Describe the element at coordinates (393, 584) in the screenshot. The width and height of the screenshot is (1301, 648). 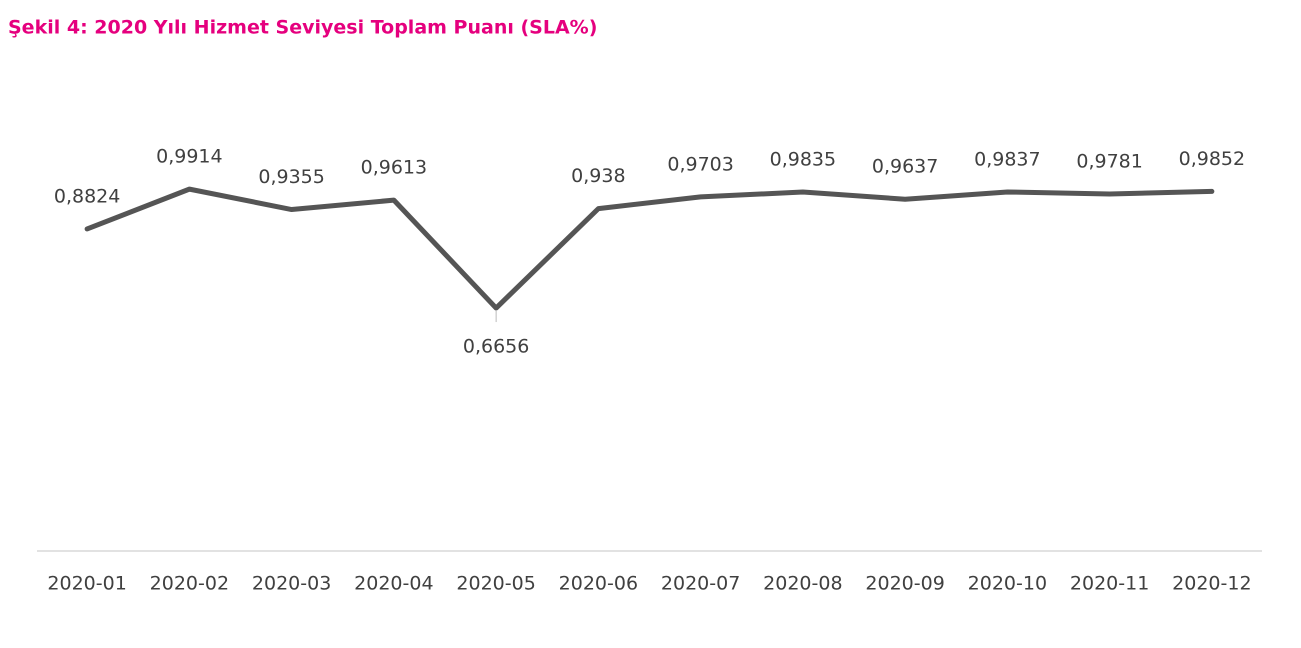
I see `x-tick-label: 2020-04` at that location.